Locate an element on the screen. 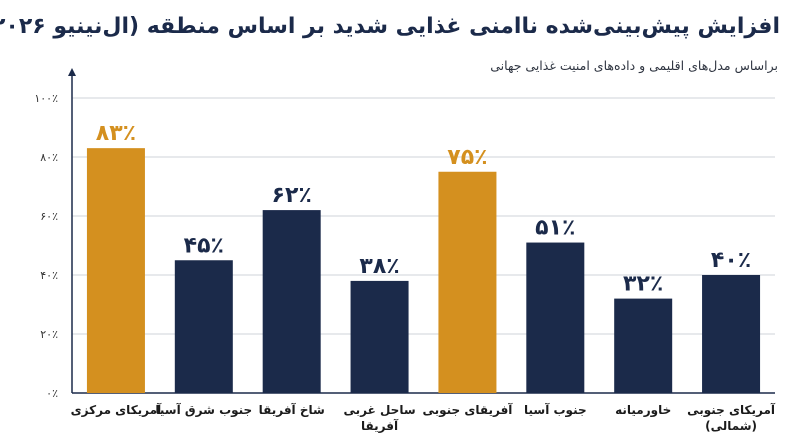 Image resolution: width=800 pixels, height=447 pixels. category-label: آمریکای مرکزی is located at coordinates (116, 409).